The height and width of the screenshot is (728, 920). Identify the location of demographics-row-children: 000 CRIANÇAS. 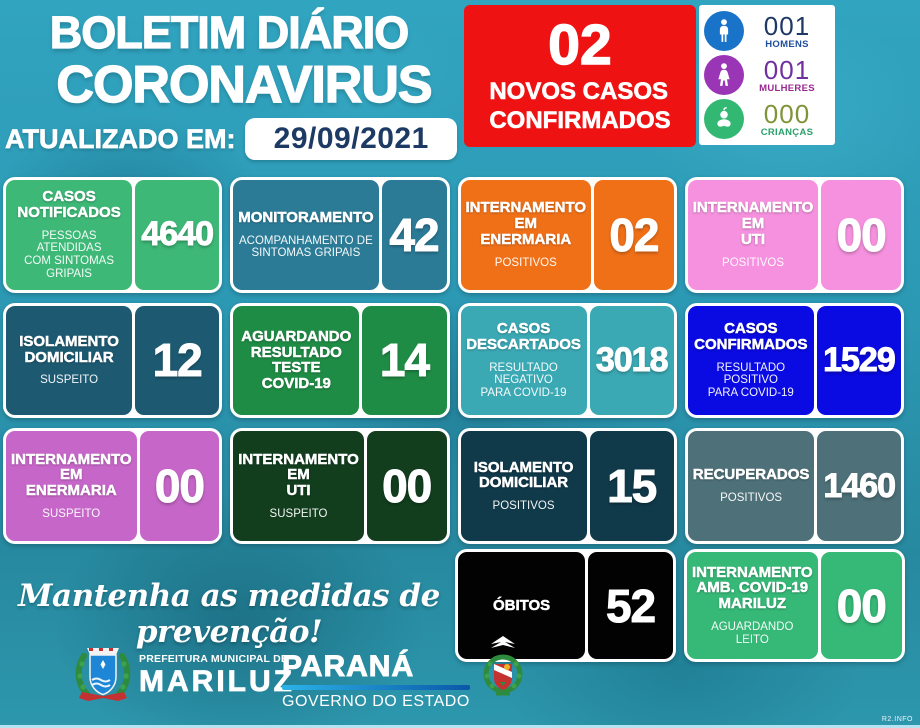
(767, 119).